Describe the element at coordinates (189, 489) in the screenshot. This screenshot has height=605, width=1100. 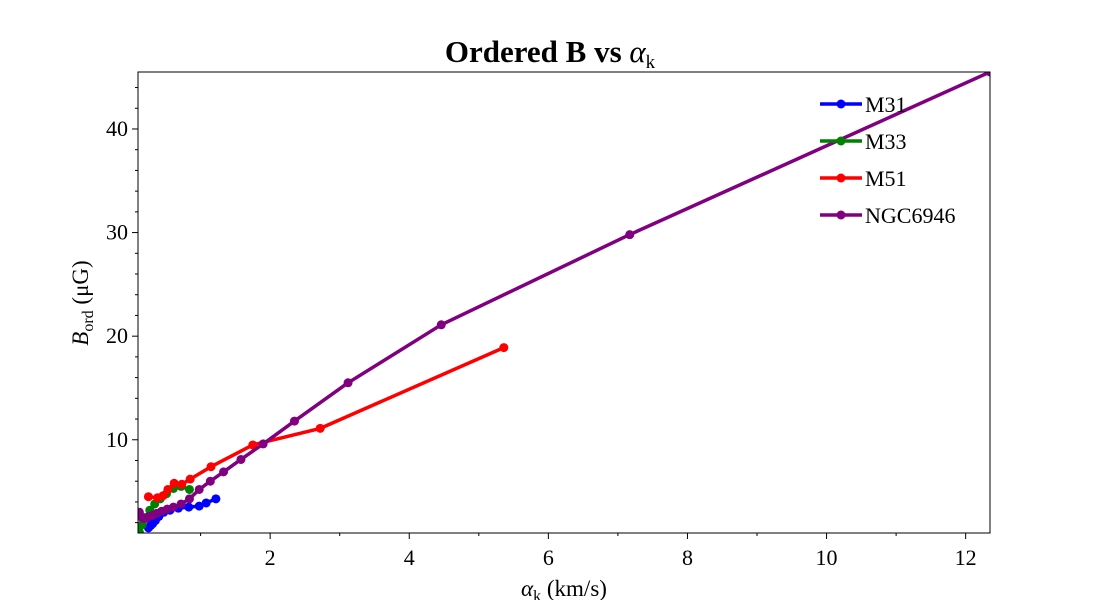
I see `data-point-m33` at that location.